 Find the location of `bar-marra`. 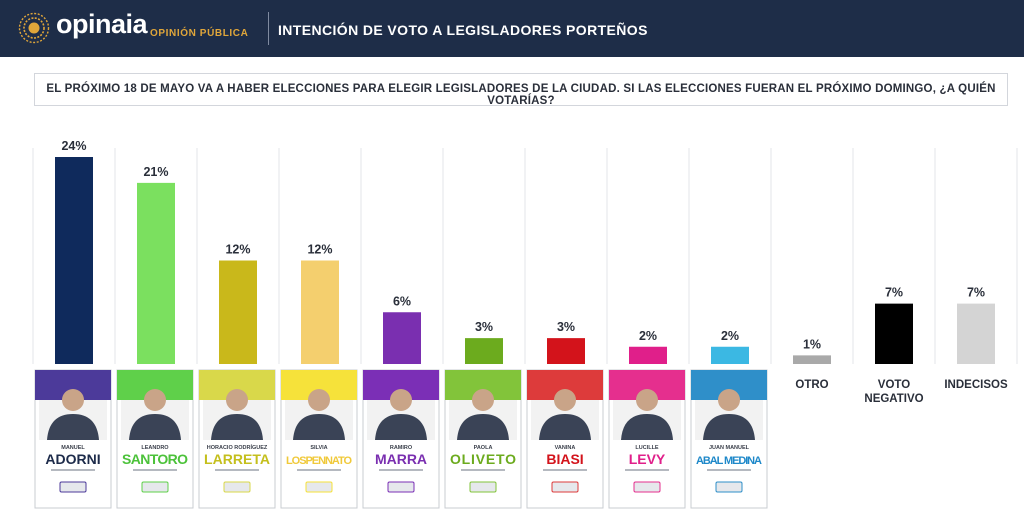

bar-marra is located at coordinates (402, 338).